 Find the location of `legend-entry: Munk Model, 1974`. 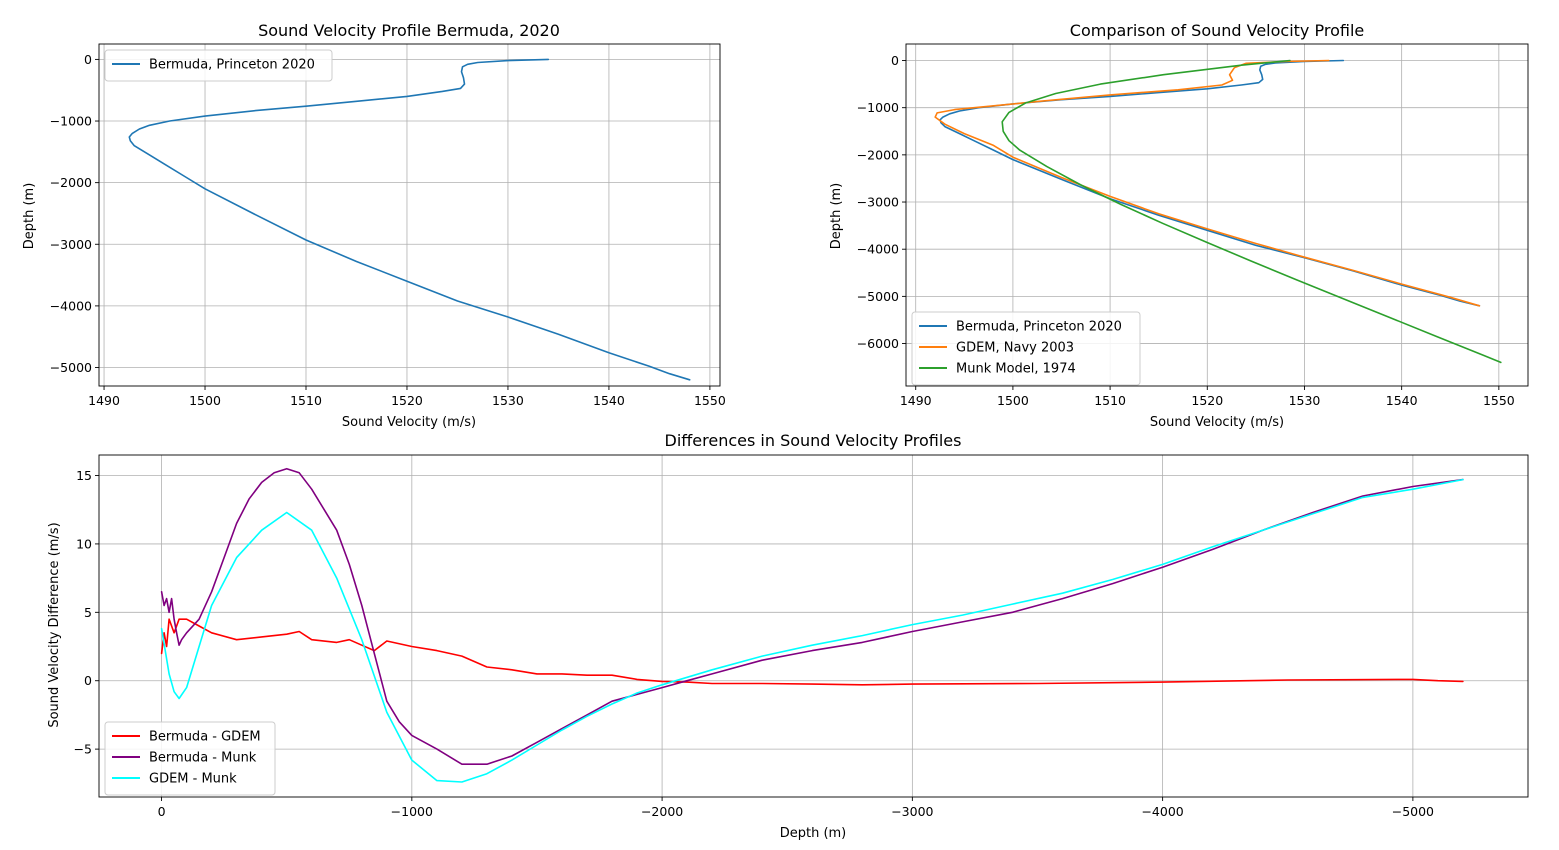

legend-entry: Munk Model, 1974 is located at coordinates (1016, 369).